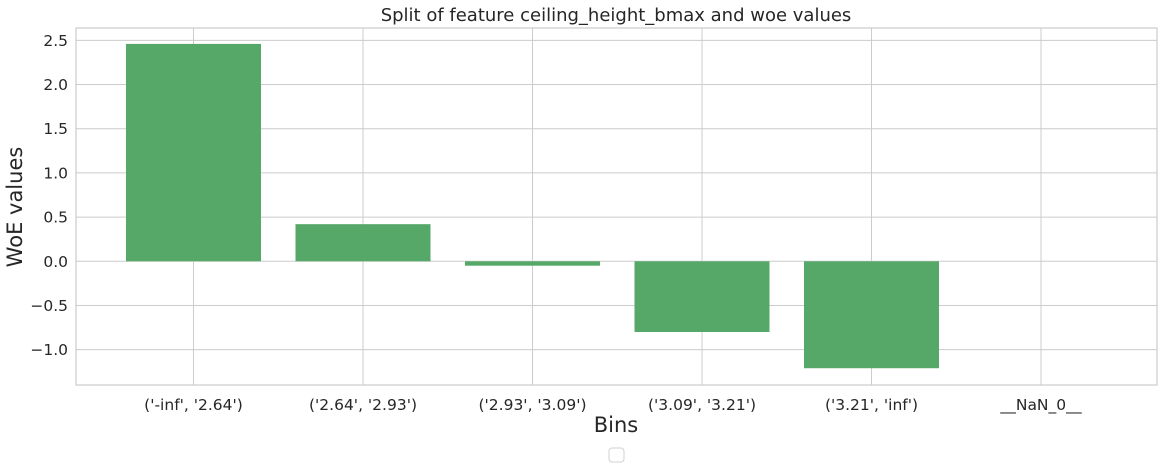  I want to click on legend, so click(616, 455).